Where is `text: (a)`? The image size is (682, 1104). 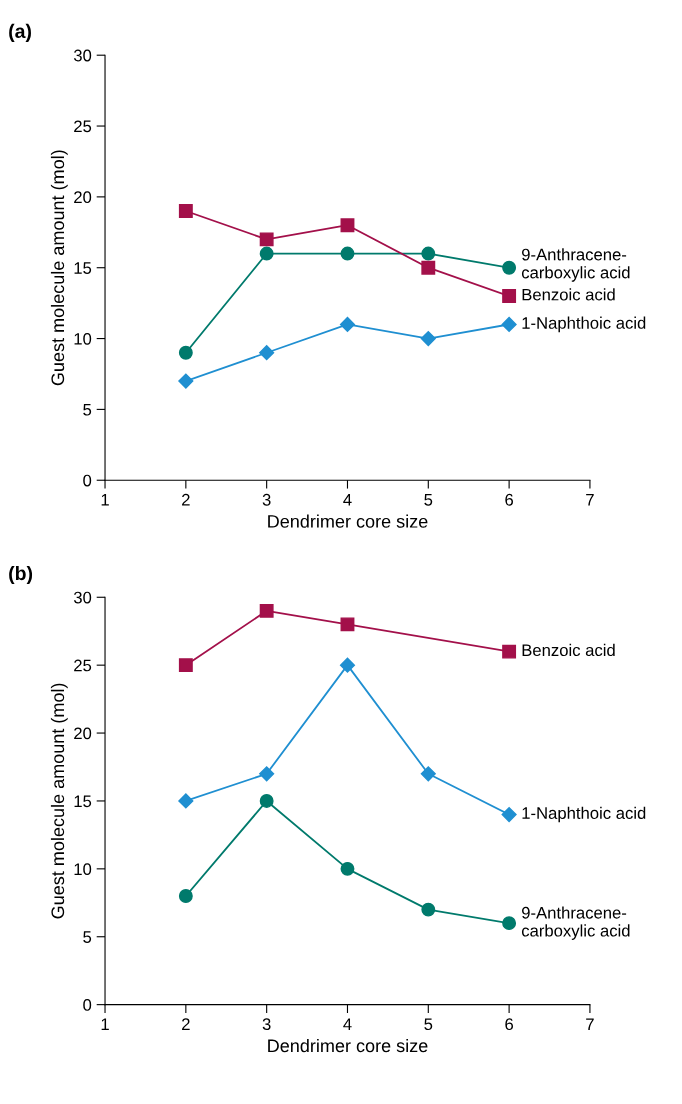 text: (a) is located at coordinates (20, 32).